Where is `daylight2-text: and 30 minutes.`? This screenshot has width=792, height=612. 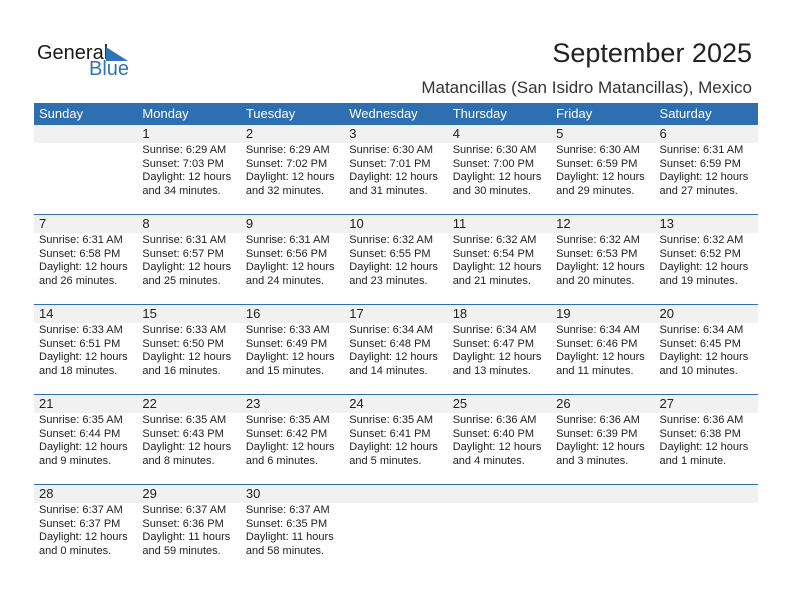
daylight2-text: and 30 minutes. is located at coordinates (491, 190).